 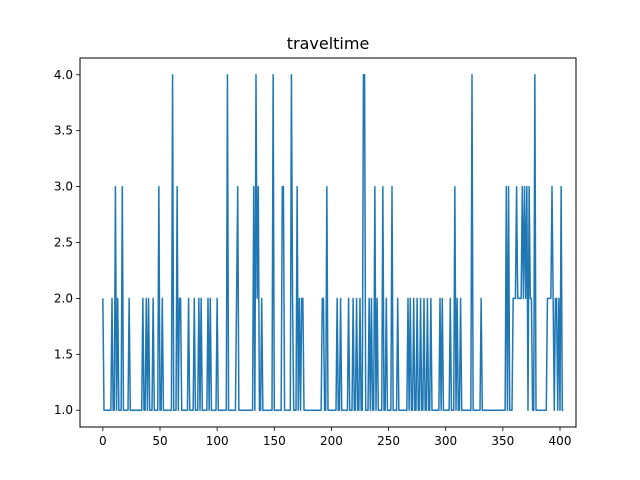 What do you see at coordinates (63, 298) in the screenshot?
I see `y-tick-label: 2.0` at bounding box center [63, 298].